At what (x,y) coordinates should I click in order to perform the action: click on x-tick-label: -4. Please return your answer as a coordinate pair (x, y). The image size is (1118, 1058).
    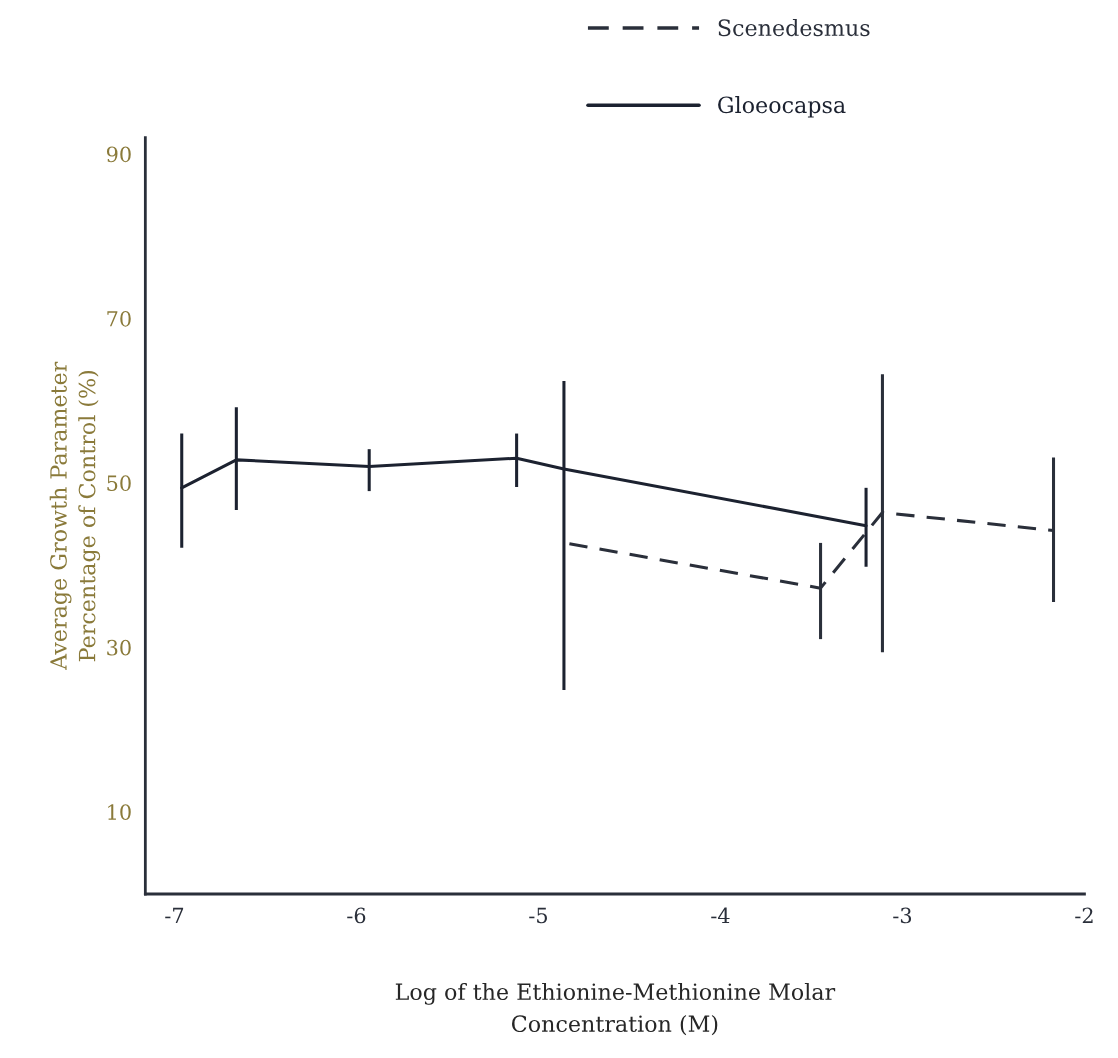
    Looking at the image, I should click on (720, 915).